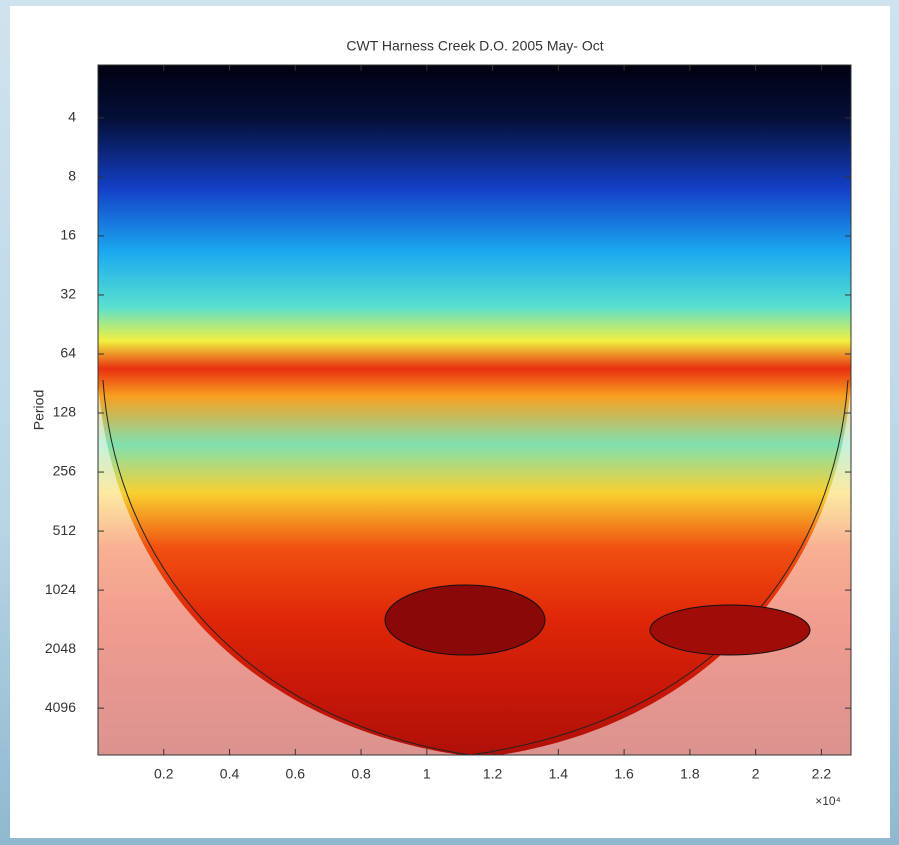 The height and width of the screenshot is (845, 899). Describe the element at coordinates (39, 410) in the screenshot. I see `y-axis-label: Period` at that location.